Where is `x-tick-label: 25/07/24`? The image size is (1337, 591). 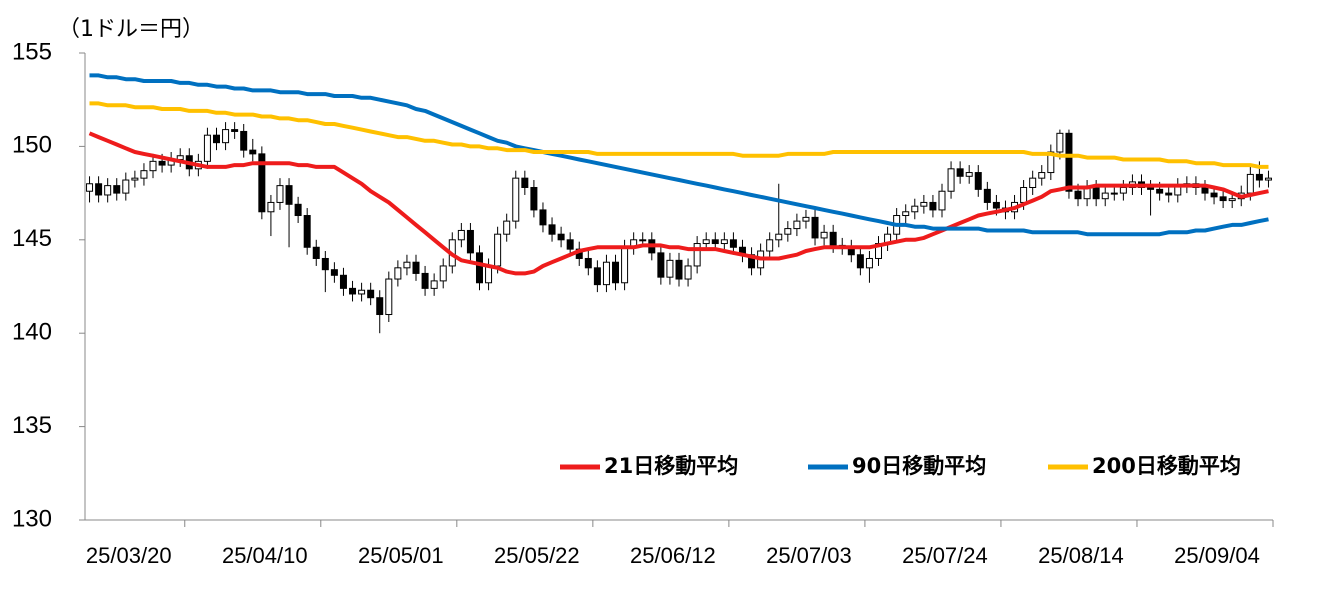 x-tick-label: 25/07/24 is located at coordinates (945, 555).